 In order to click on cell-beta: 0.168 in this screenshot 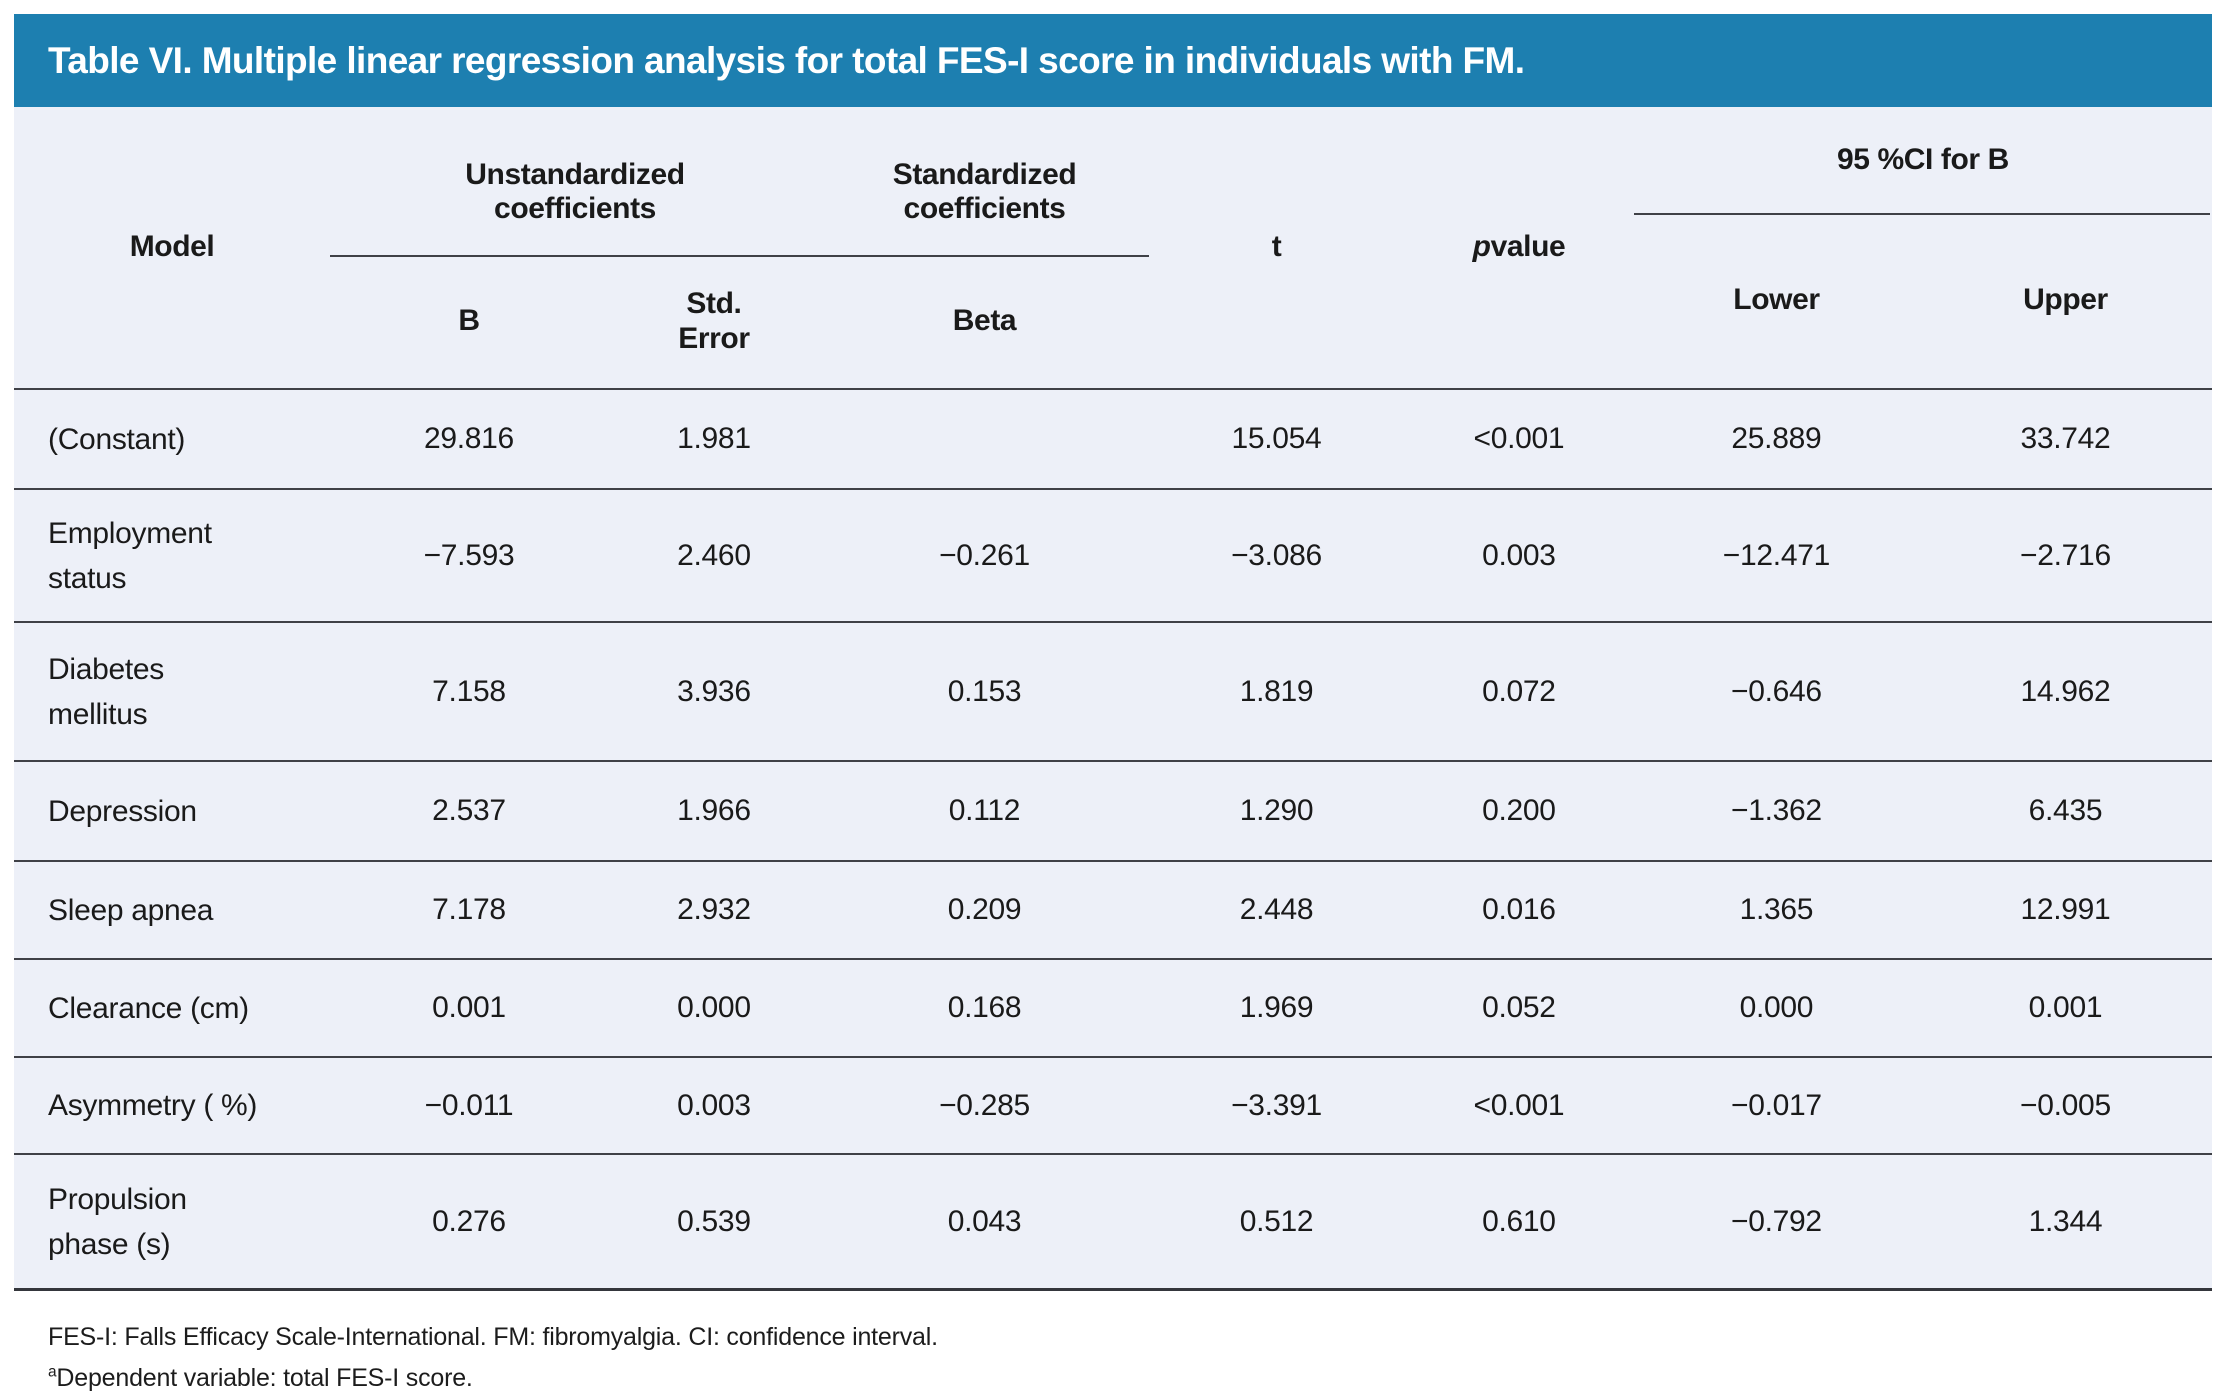, I will do `click(984, 1007)`.